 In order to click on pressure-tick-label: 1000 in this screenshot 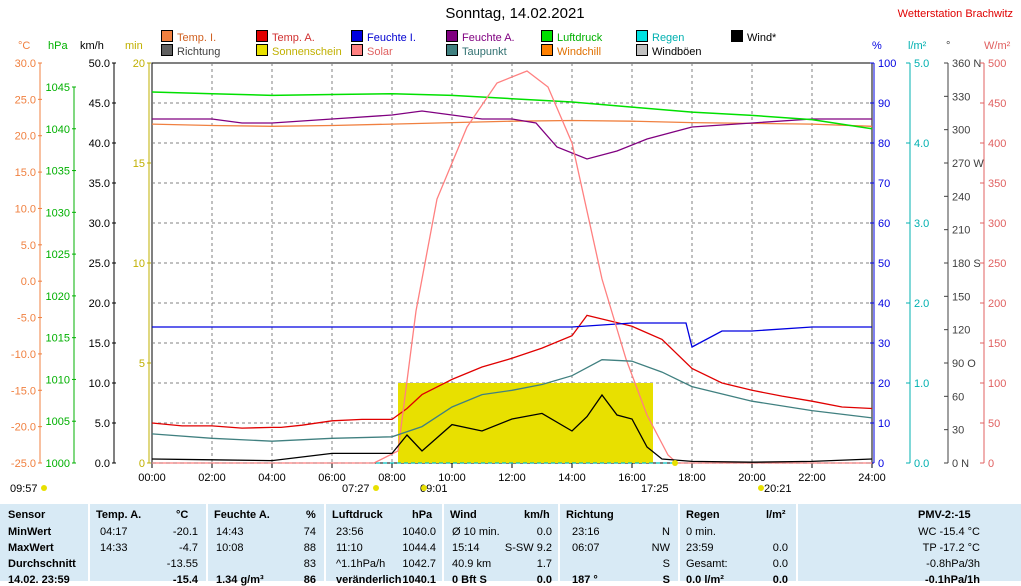, I will do `click(58, 464)`.